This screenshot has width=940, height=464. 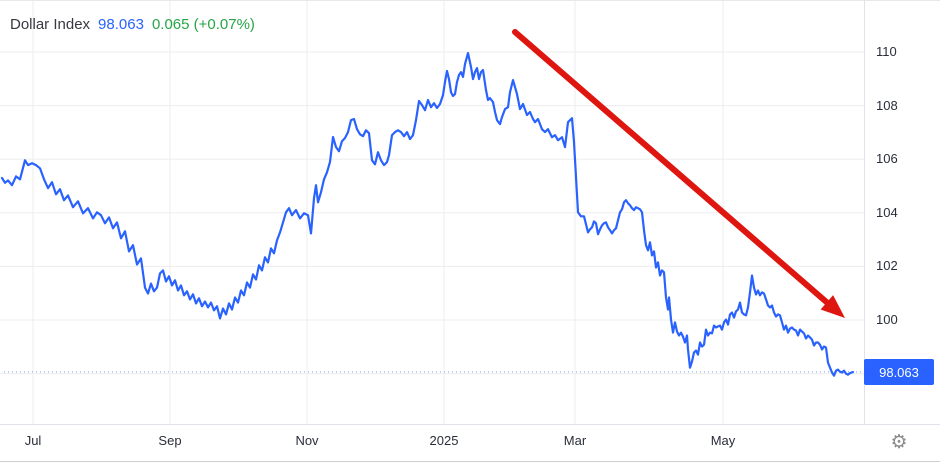 What do you see at coordinates (832, 306) in the screenshot?
I see `trend-arrow-head` at bounding box center [832, 306].